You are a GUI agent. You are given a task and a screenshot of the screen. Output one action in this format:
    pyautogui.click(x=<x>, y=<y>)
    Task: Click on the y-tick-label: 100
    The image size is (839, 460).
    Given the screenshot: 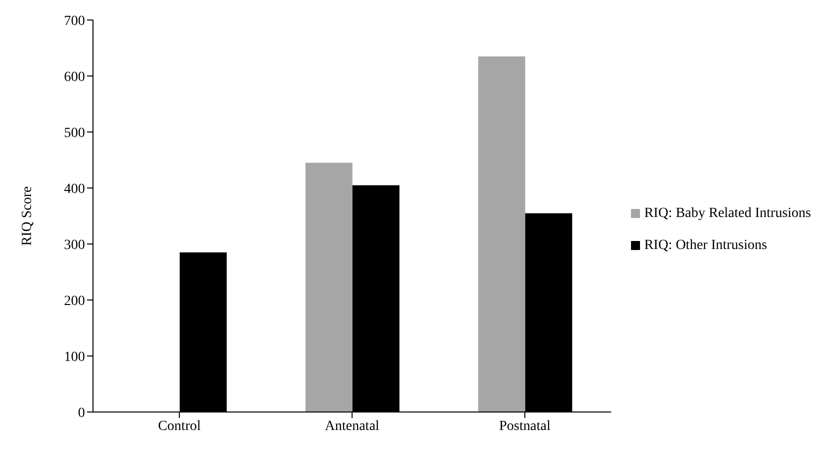 What is the action you would take?
    pyautogui.click(x=74, y=357)
    